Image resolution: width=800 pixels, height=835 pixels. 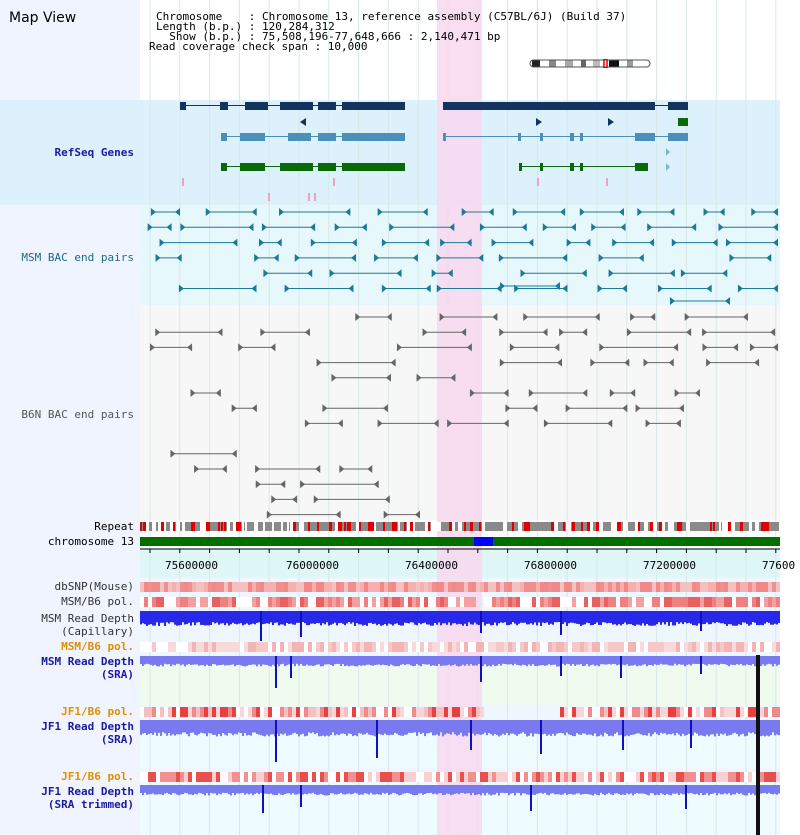 I want to click on strand-arrow, so click(x=668, y=167).